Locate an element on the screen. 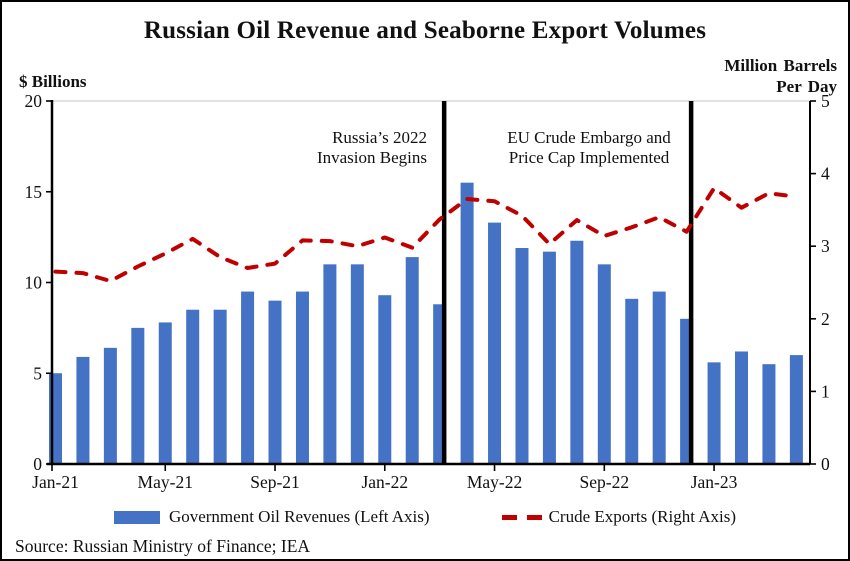 The width and height of the screenshot is (850, 561). right-axis-unit-label: Million Barrels Per Day is located at coordinates (780, 76).